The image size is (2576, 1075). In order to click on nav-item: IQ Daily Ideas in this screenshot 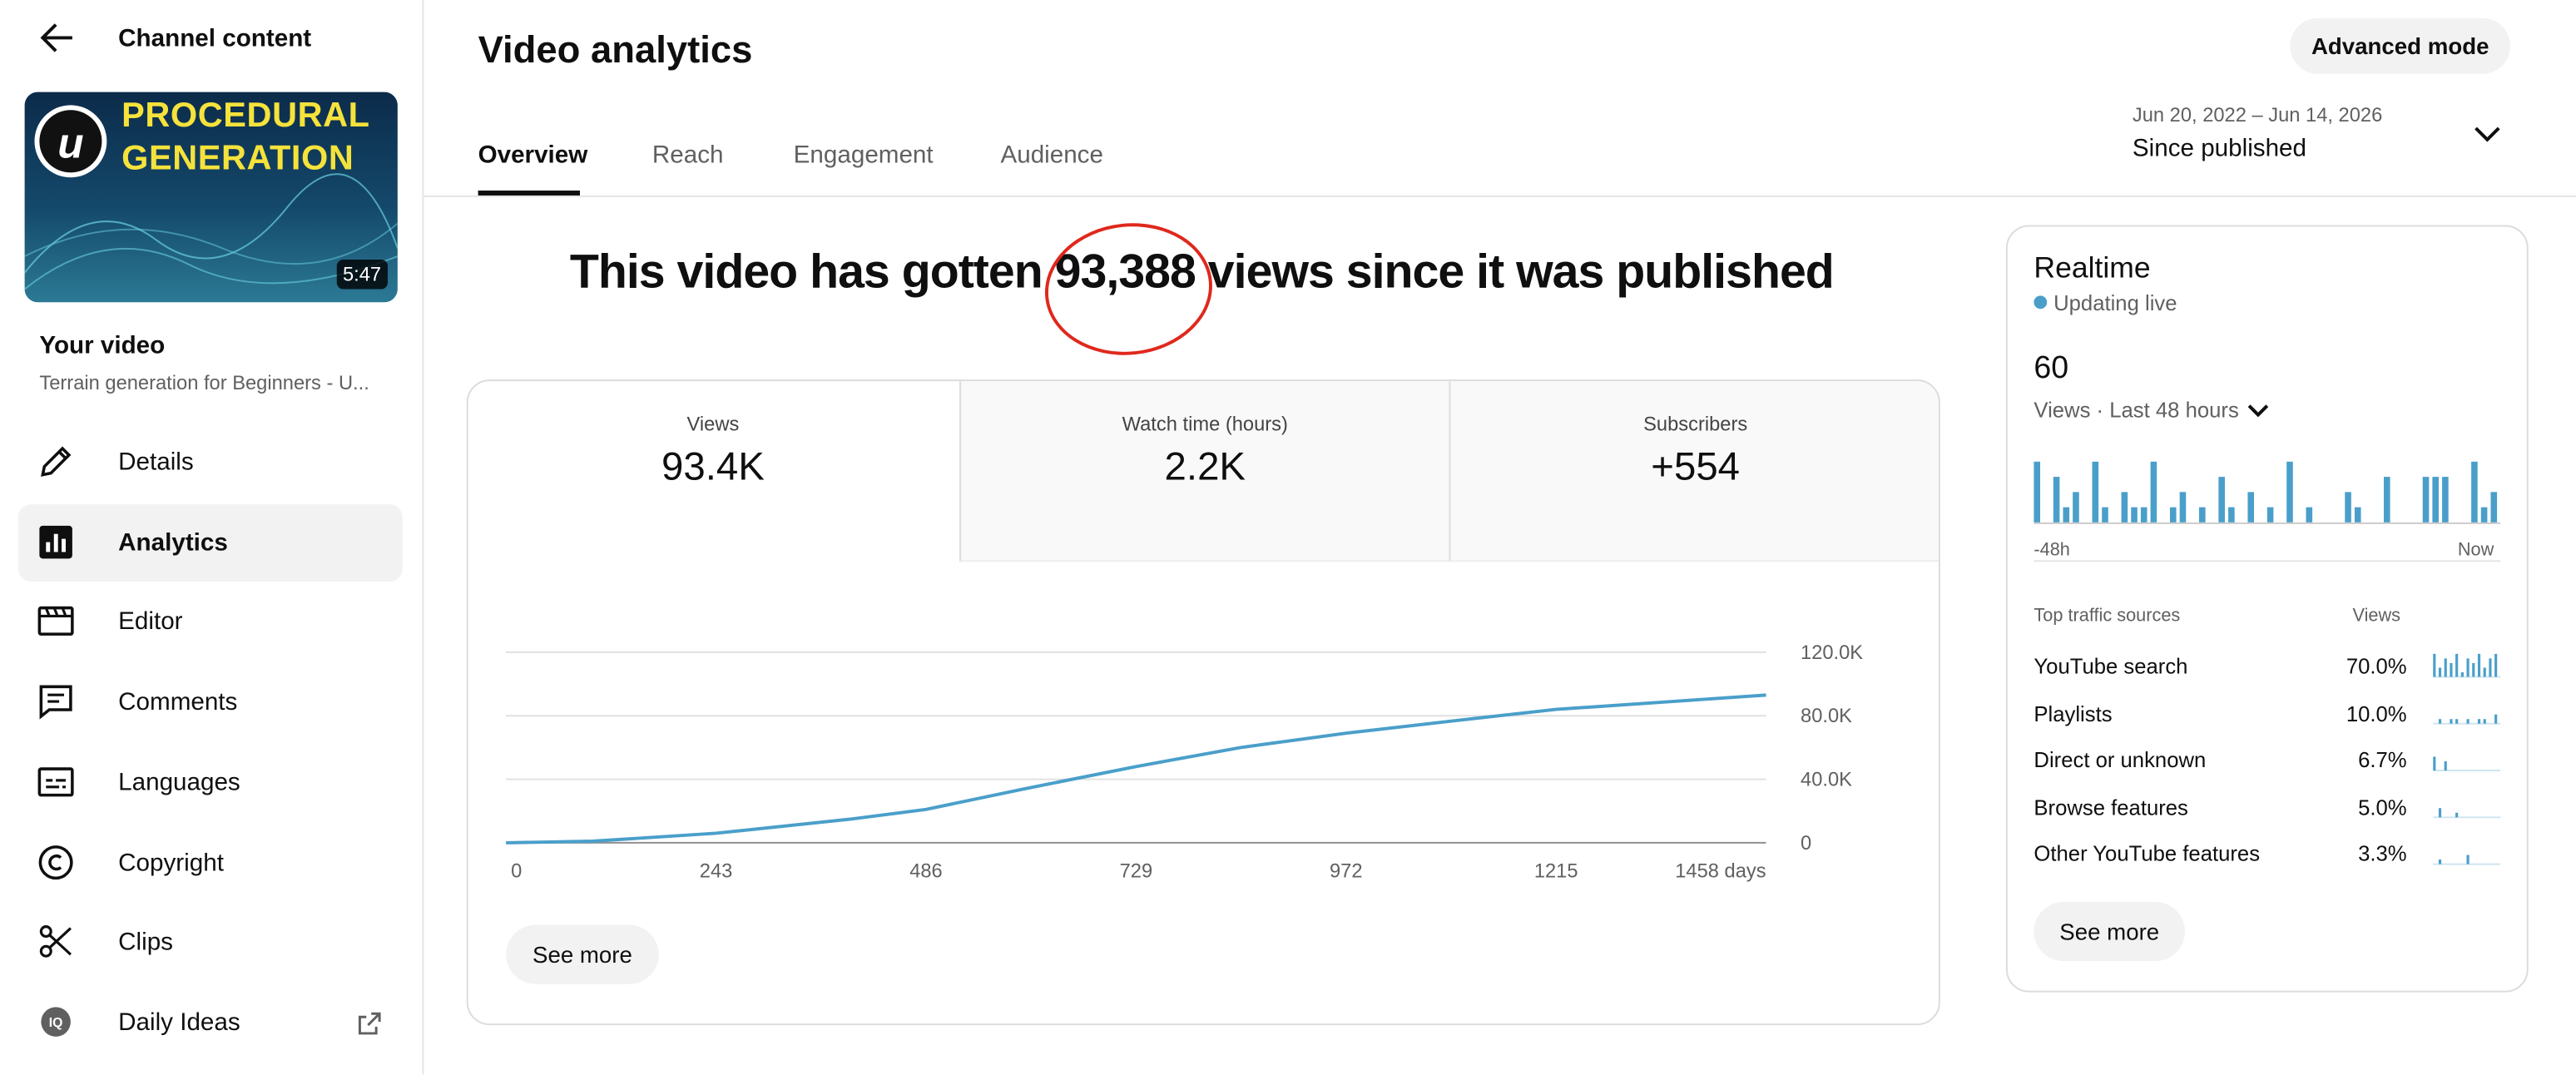, I will do `click(211, 1023)`.